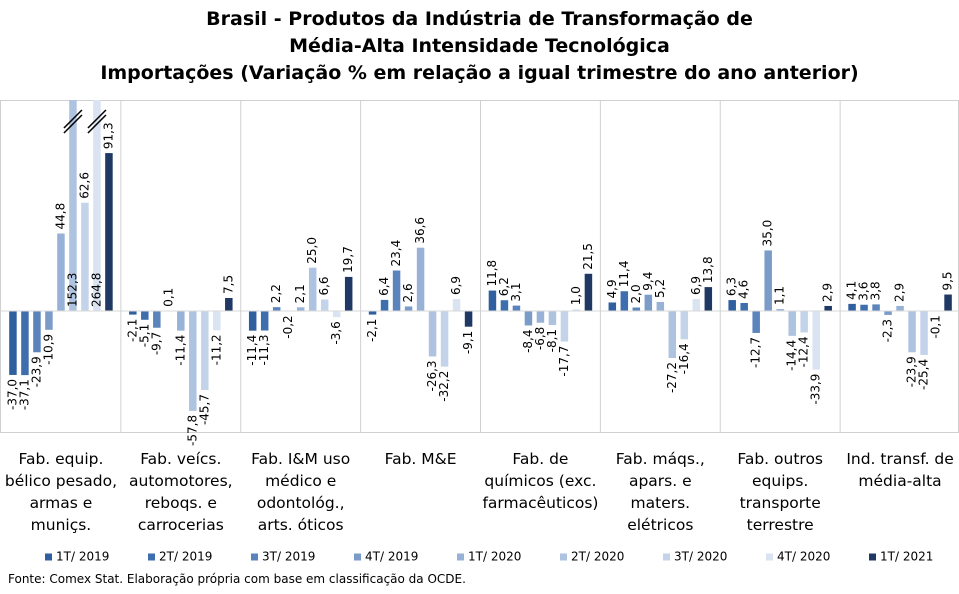 This screenshot has width=959, height=594. Describe the element at coordinates (420, 230) in the screenshot. I see `data-label: 36,6` at that location.